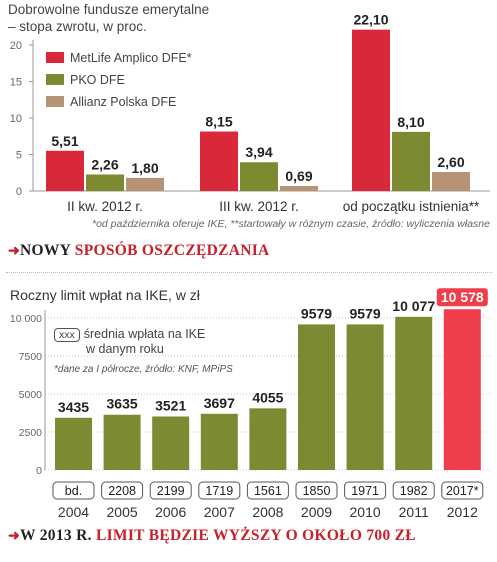 Image resolution: width=497 pixels, height=562 pixels. Describe the element at coordinates (219, 403) in the screenshot. I see `bar-value-label: 3697` at that location.